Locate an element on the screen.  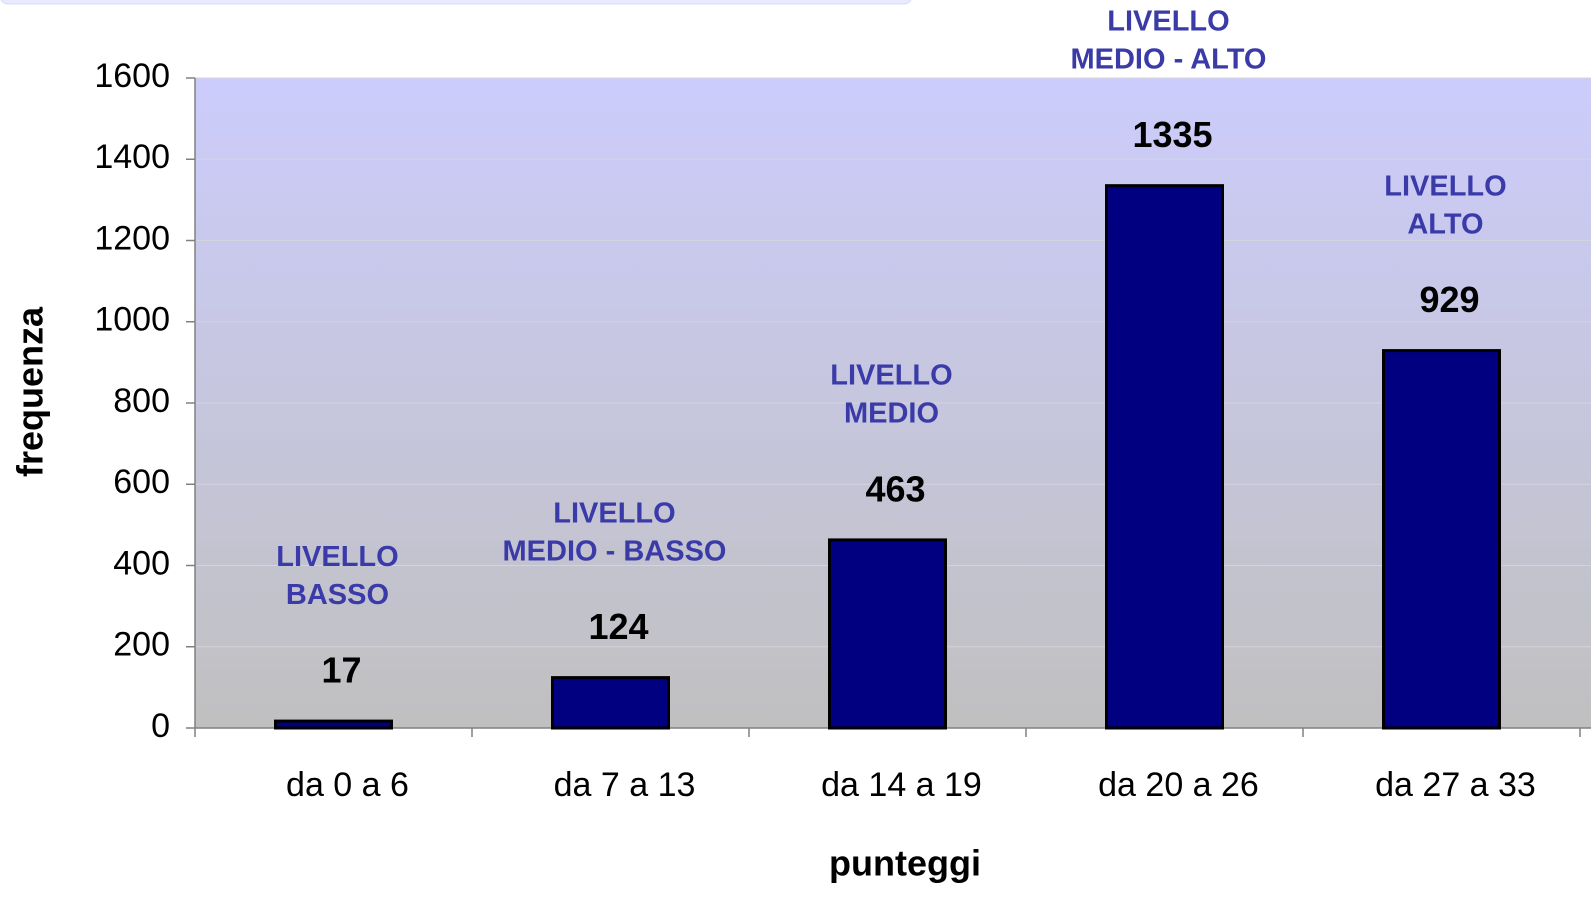
value-label: 929 is located at coordinates (1449, 299).